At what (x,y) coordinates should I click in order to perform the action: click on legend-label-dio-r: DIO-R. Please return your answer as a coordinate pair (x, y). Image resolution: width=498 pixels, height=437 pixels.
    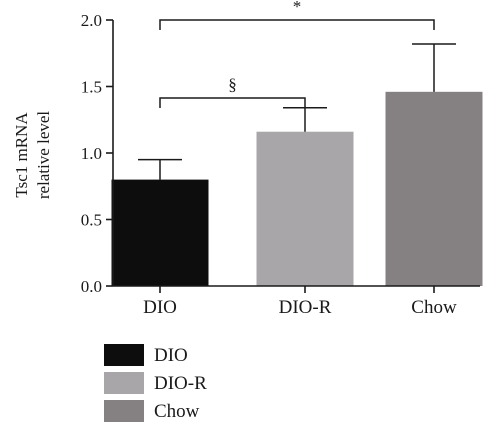
    Looking at the image, I should click on (180, 383).